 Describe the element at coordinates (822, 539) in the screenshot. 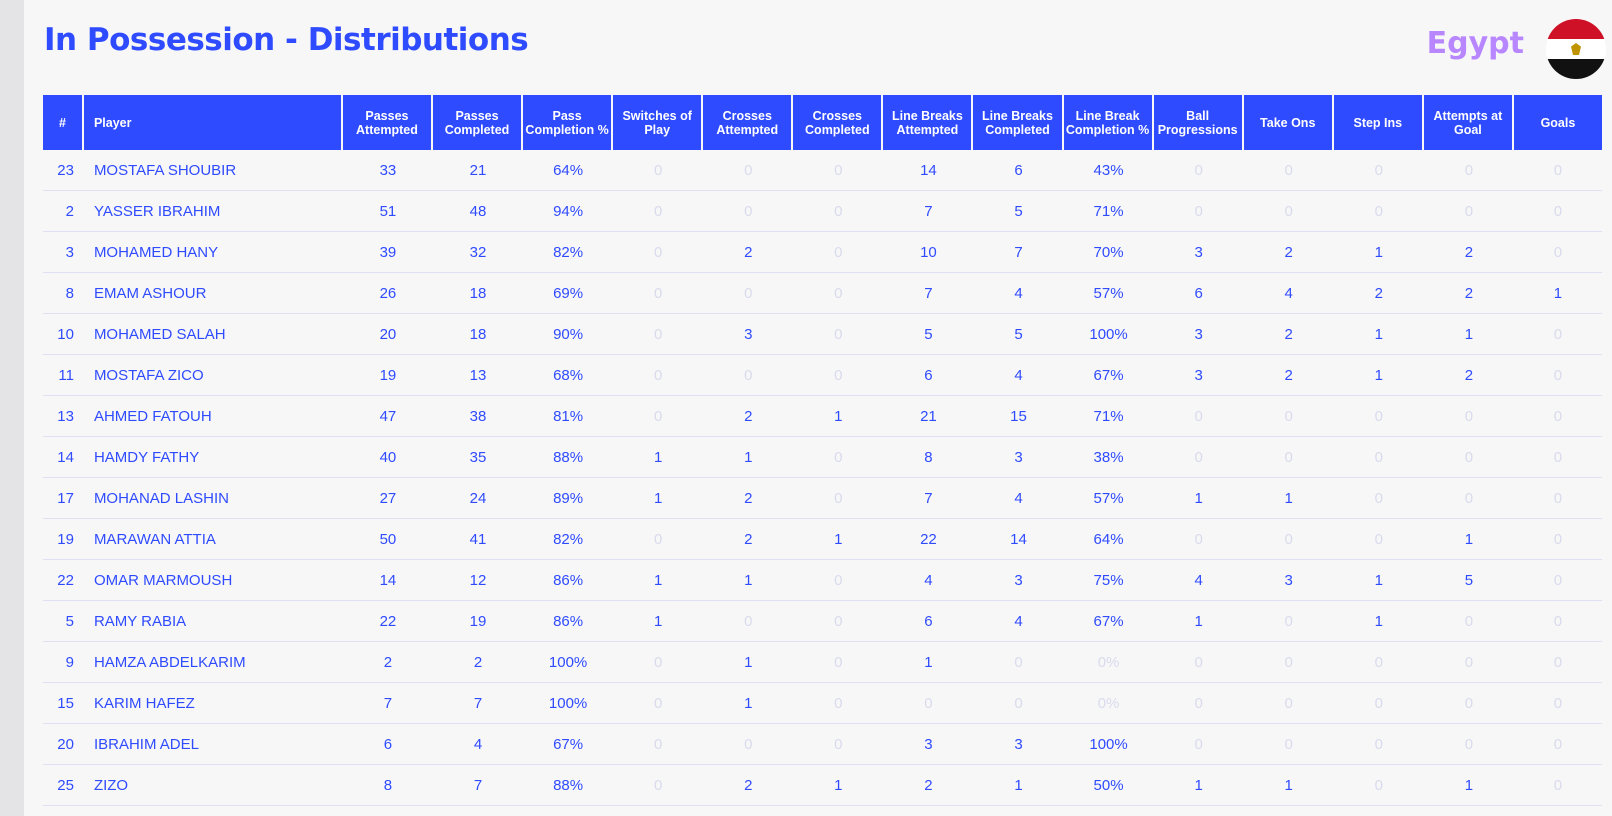

I see `table-row: 19 MARAWAN ATTIA 50 41 82% 0 2 1 22 14 64% 0 0 0 1 0` at that location.